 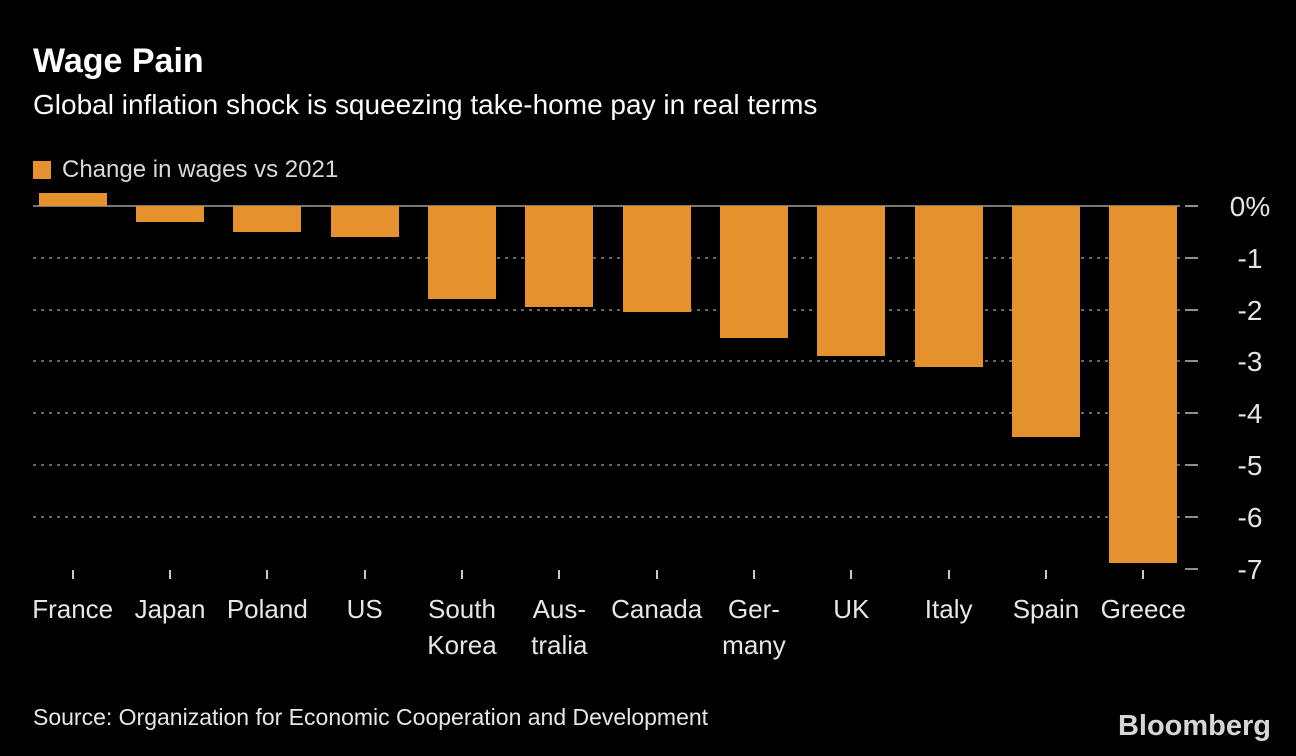 I want to click on axis-tick-dash--4, so click(x=1191, y=413).